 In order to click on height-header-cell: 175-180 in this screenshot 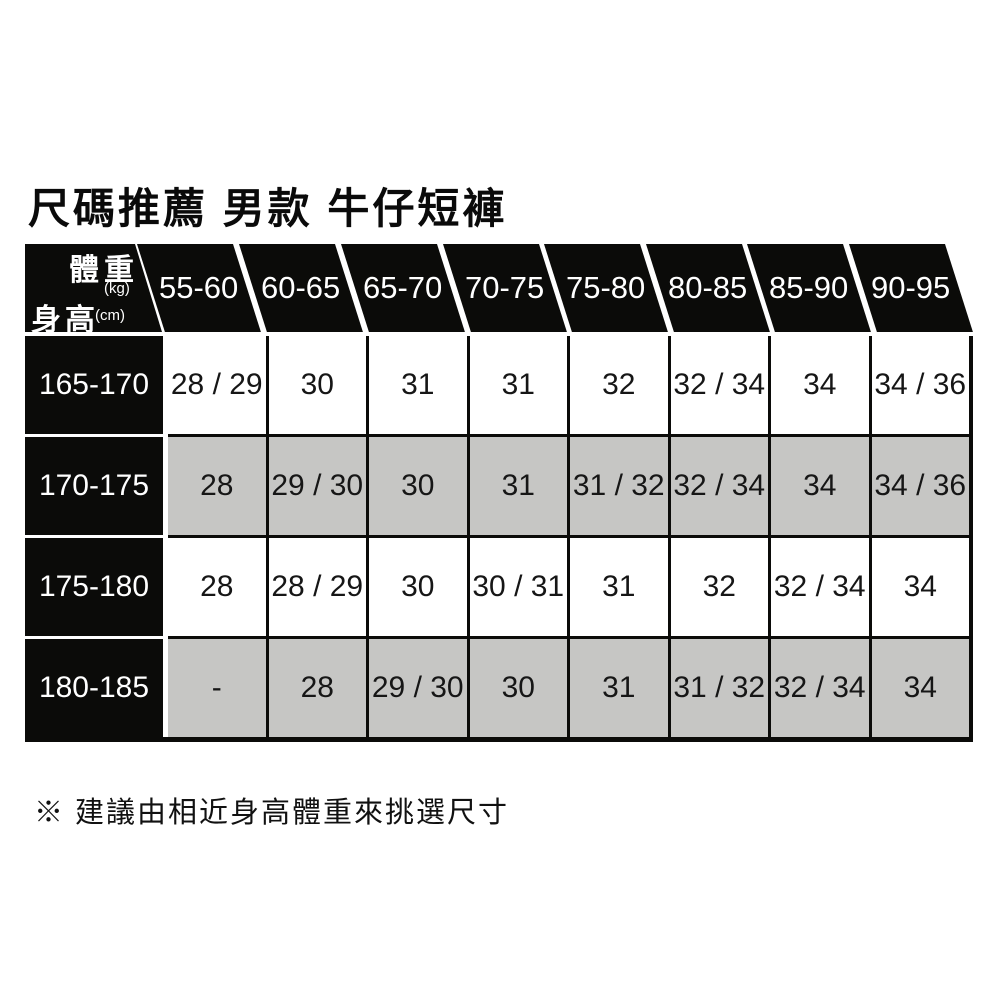, I will do `click(94, 587)`.